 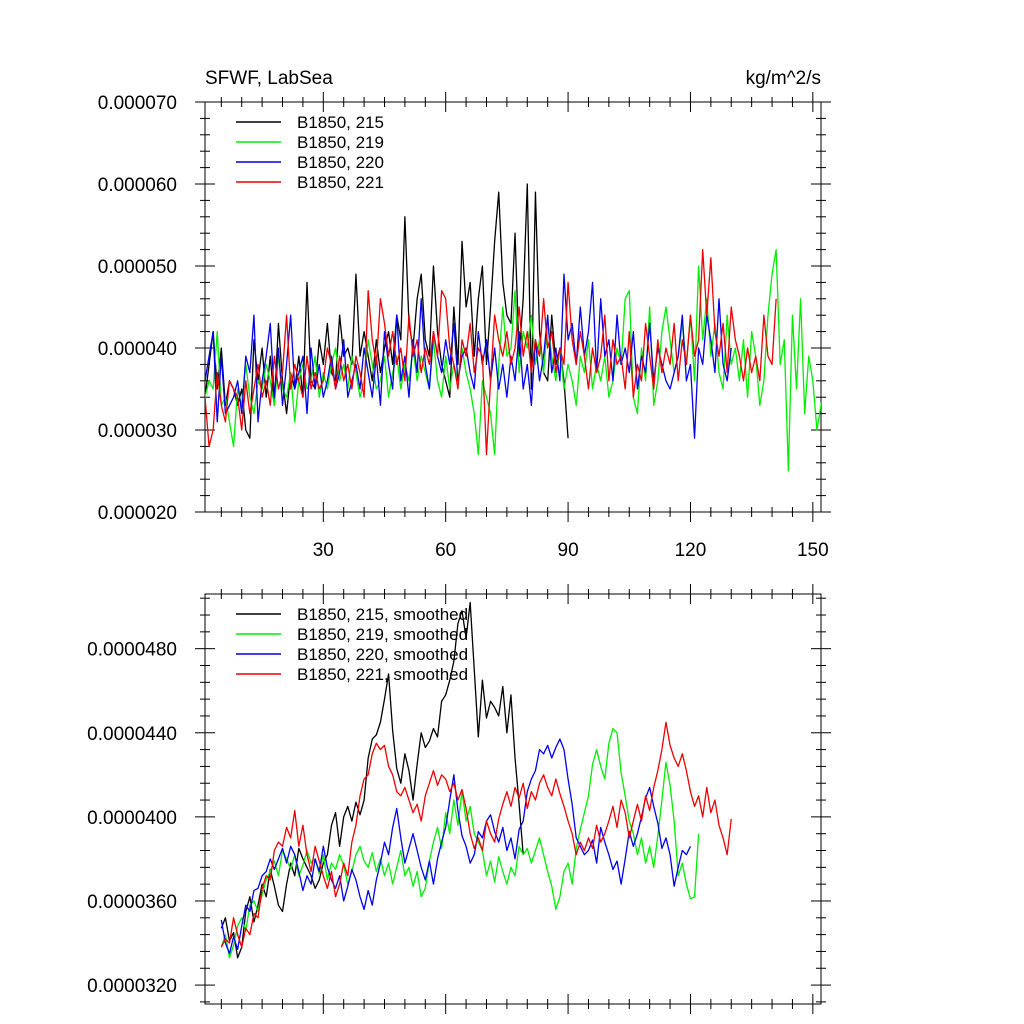 I want to click on legend-label: B1850, 220, smoothed, so click(x=382, y=654).